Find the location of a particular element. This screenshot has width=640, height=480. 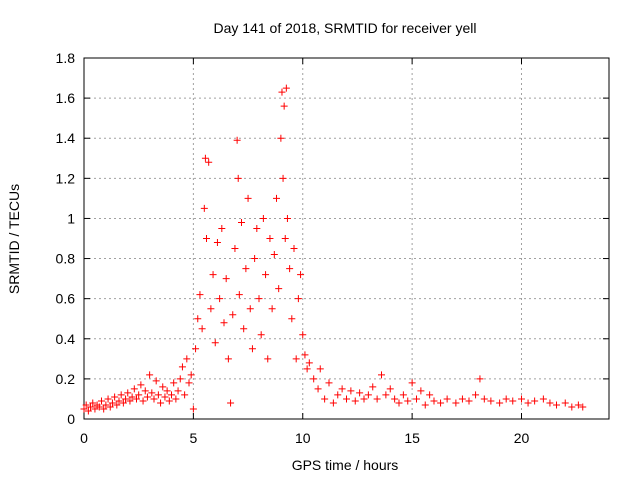

y-axis-label: SRMTID / TECUs is located at coordinates (14, 239).